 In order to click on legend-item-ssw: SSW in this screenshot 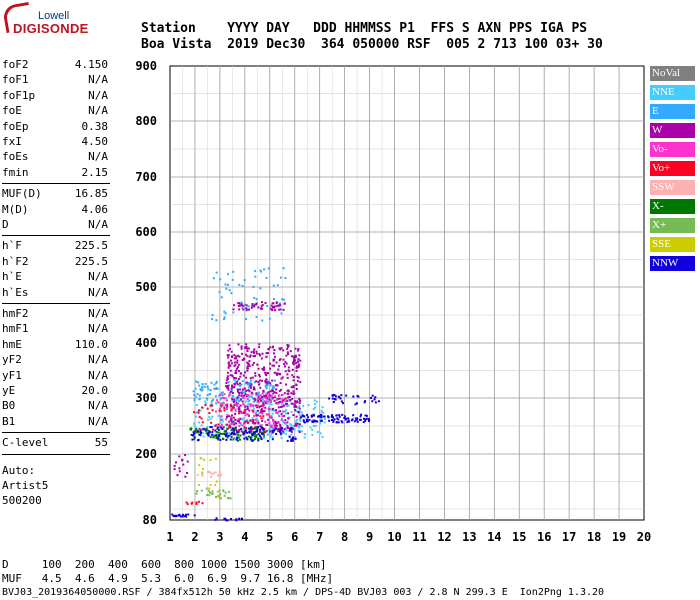, I will do `click(672, 187)`.